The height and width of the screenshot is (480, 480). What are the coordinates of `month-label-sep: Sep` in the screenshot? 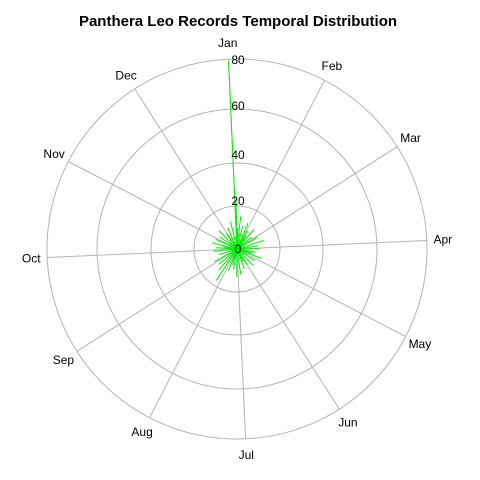 It's located at (64, 360).